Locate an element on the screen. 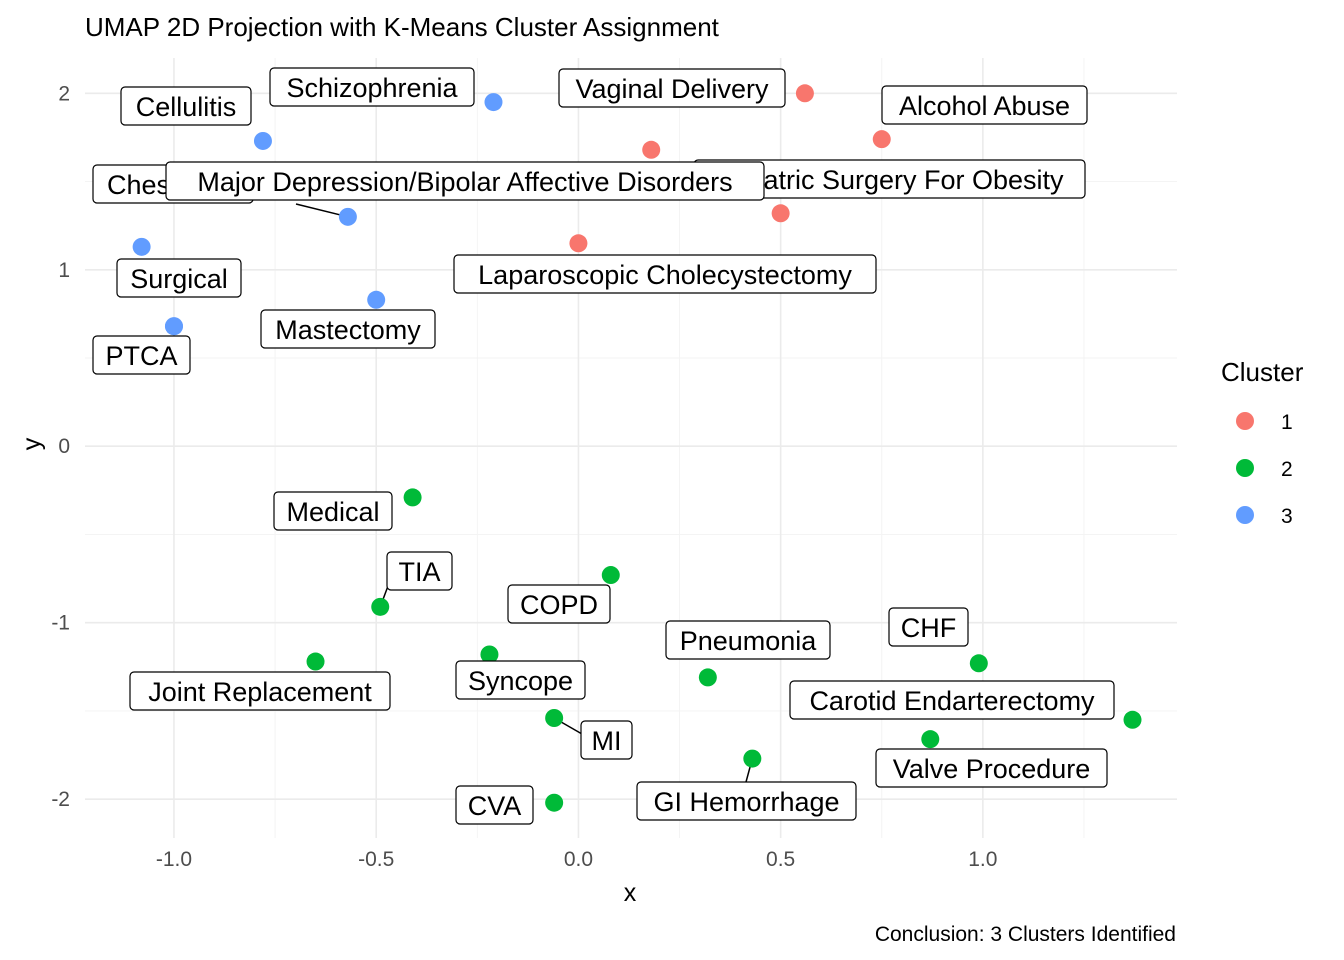  point-label: Valve Procedure is located at coordinates (991, 768).